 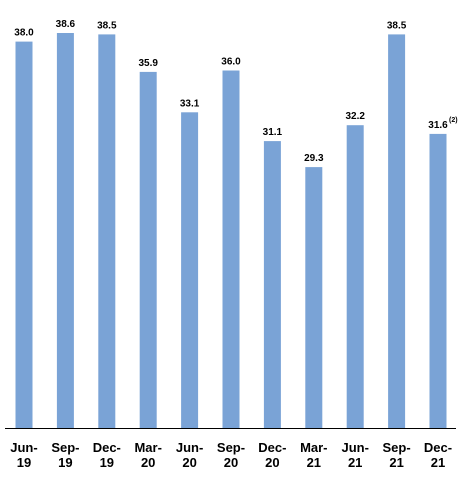 What do you see at coordinates (453, 120) in the screenshot?
I see `footnote-marker: (2)` at bounding box center [453, 120].